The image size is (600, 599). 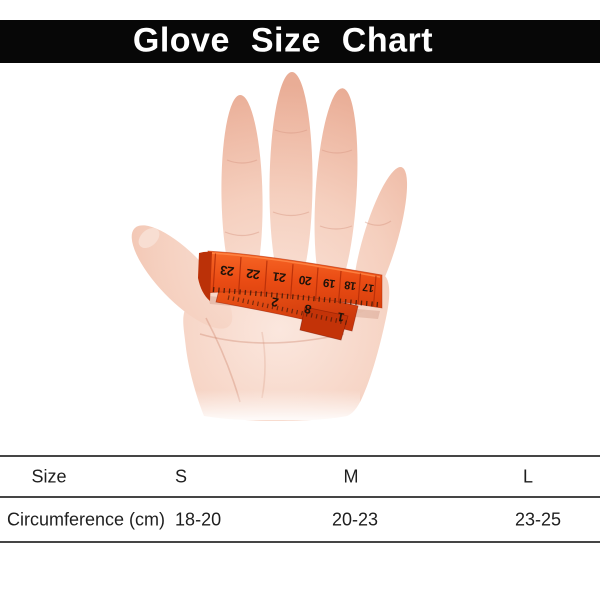 What do you see at coordinates (274, 405) in the screenshot?
I see `wrist-fade` at bounding box center [274, 405].